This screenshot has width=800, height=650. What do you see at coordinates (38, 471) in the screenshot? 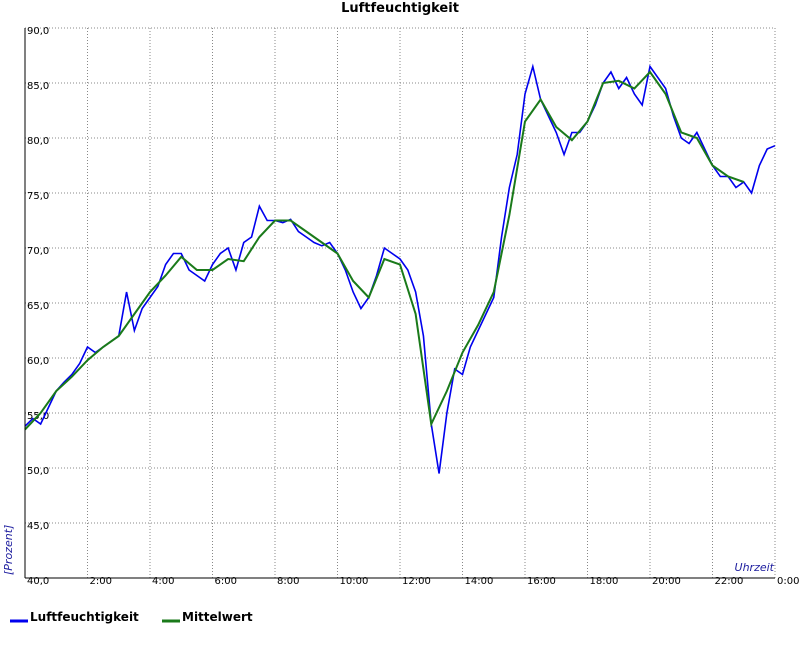
I see `y-tick-label: 50,0` at bounding box center [38, 471].